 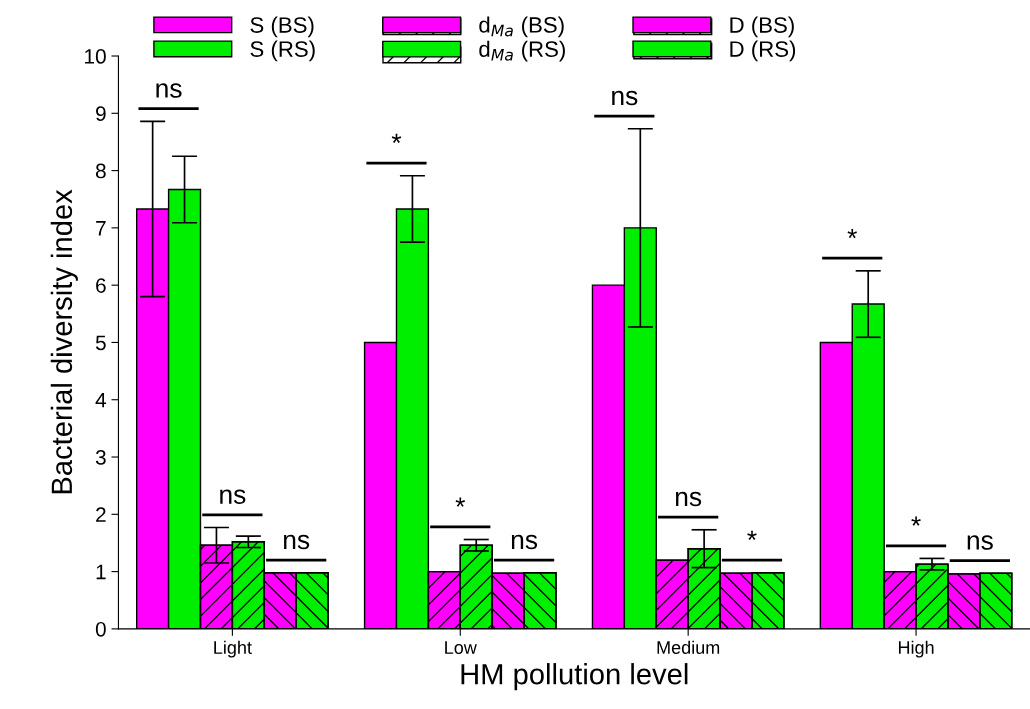 What do you see at coordinates (101, 400) in the screenshot?
I see `y-tick-label: 4` at bounding box center [101, 400].